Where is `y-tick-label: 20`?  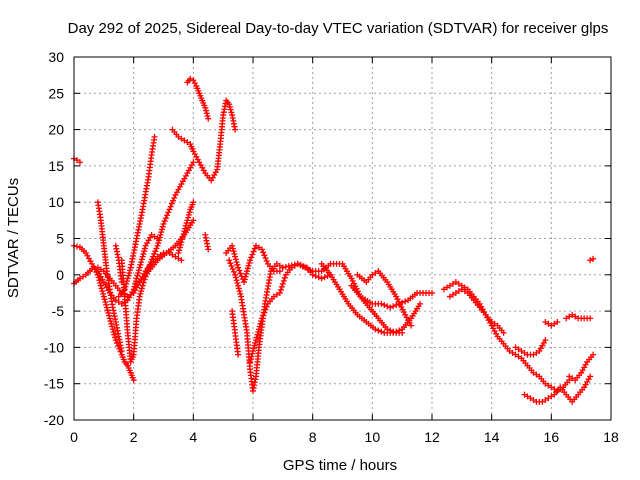
y-tick-label: 20 is located at coordinates (56, 130).